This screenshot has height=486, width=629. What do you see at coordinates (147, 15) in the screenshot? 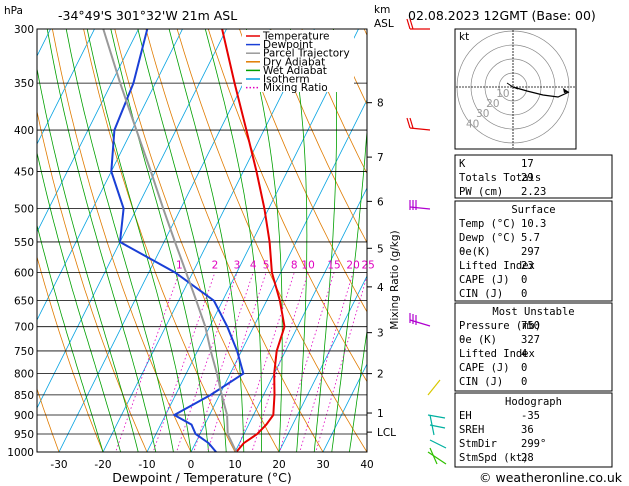
I see `location-title: -34°49'S 301°32'W 21m ASL` at bounding box center [147, 15].